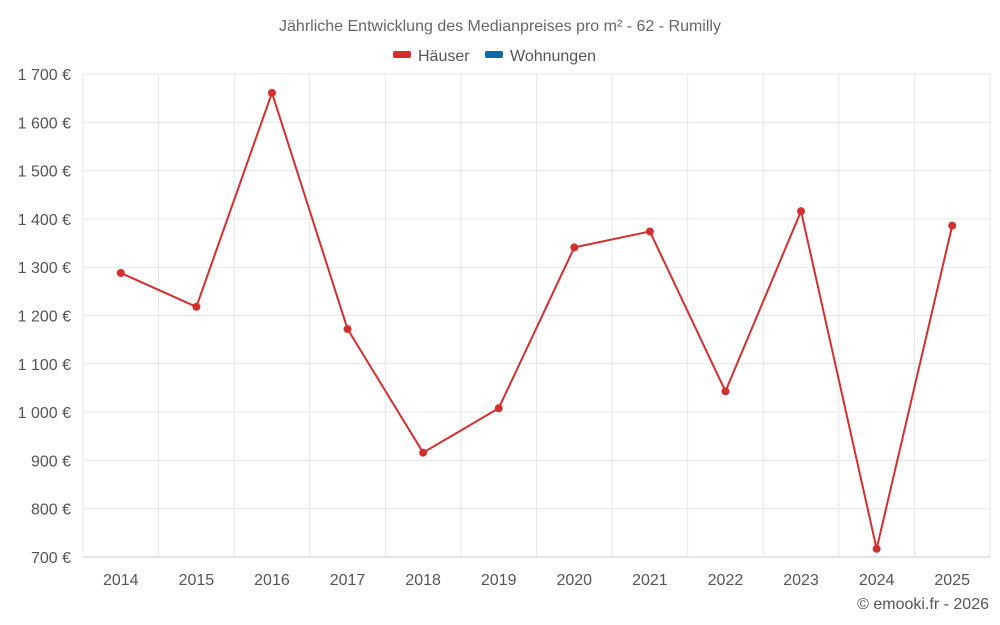 This screenshot has width=1000, height=625. What do you see at coordinates (44, 365) in the screenshot?
I see `y-tick-label: 1 100 €` at bounding box center [44, 365].